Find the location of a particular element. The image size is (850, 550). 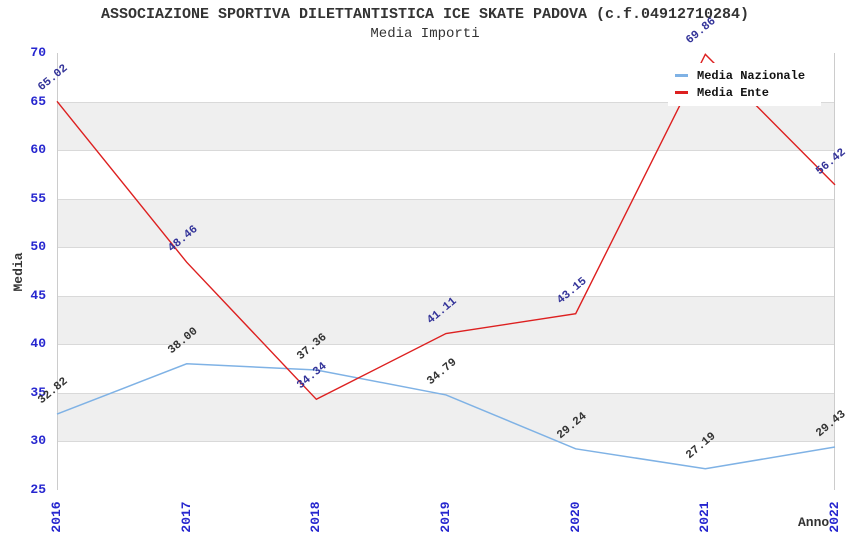

y-tick-label: 60 is located at coordinates (38, 150).